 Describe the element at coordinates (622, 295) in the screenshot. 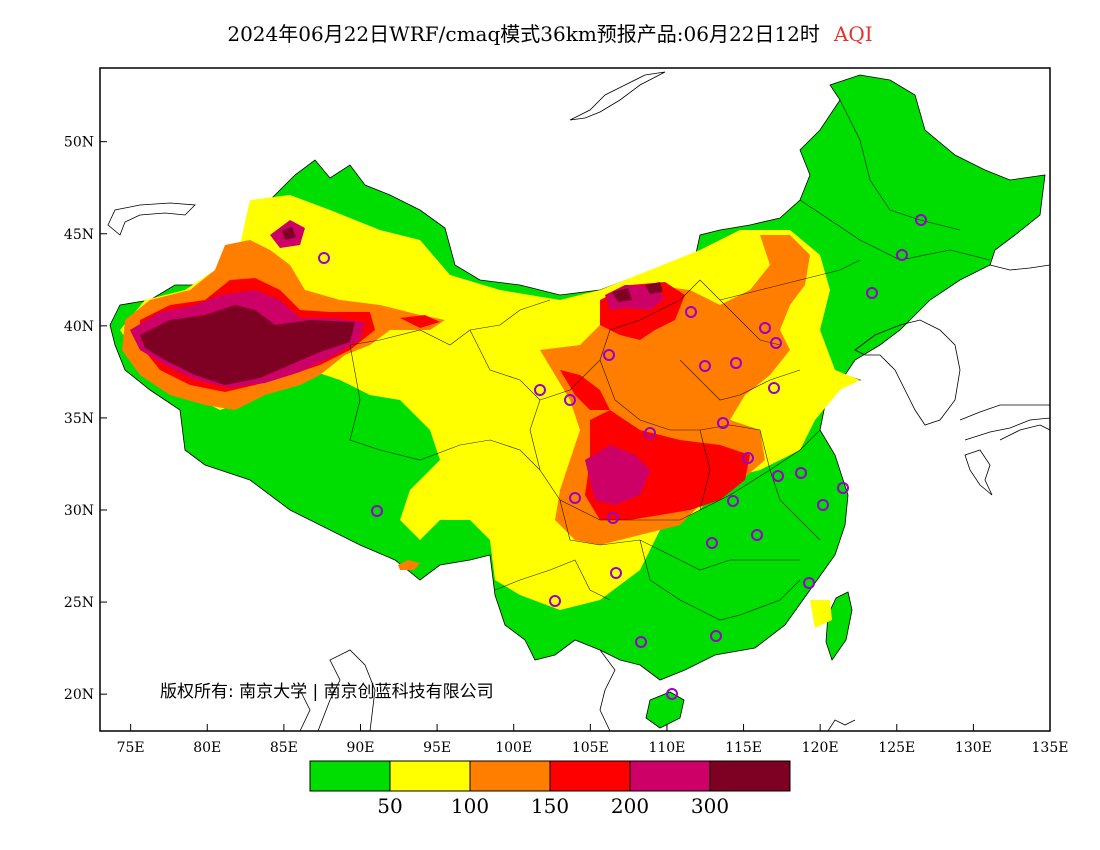

I see `aqi-zone-hazardous-inner-mongolia` at that location.